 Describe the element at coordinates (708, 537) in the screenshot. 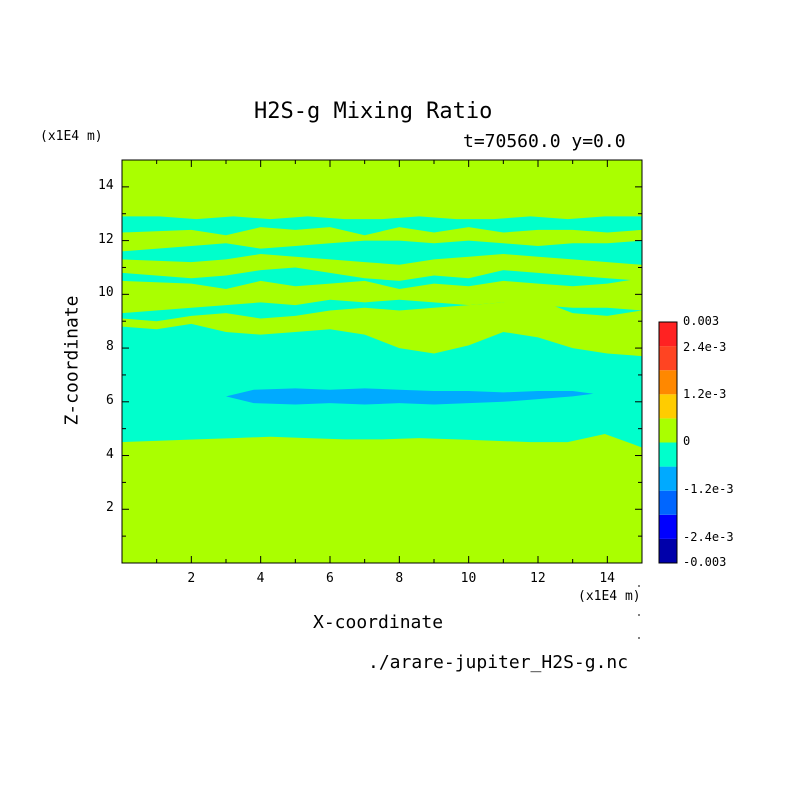

I see `colorbar-label: -2.4e-3` at that location.